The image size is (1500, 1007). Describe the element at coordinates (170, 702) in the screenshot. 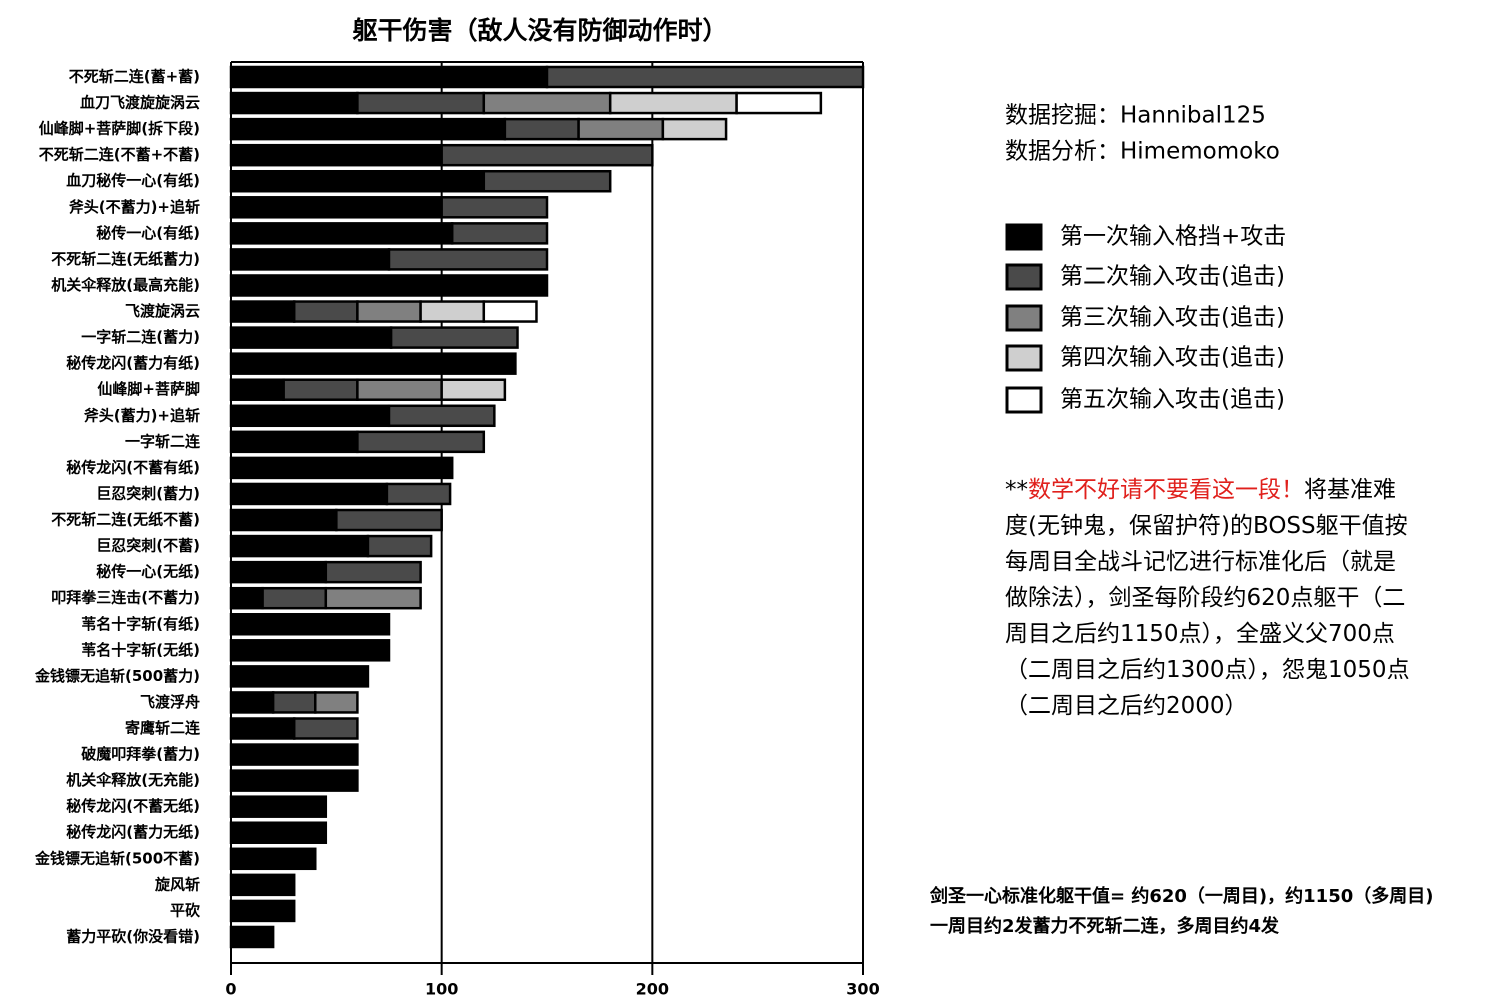

I see `y-tick-label: 飞渡浮舟` at that location.